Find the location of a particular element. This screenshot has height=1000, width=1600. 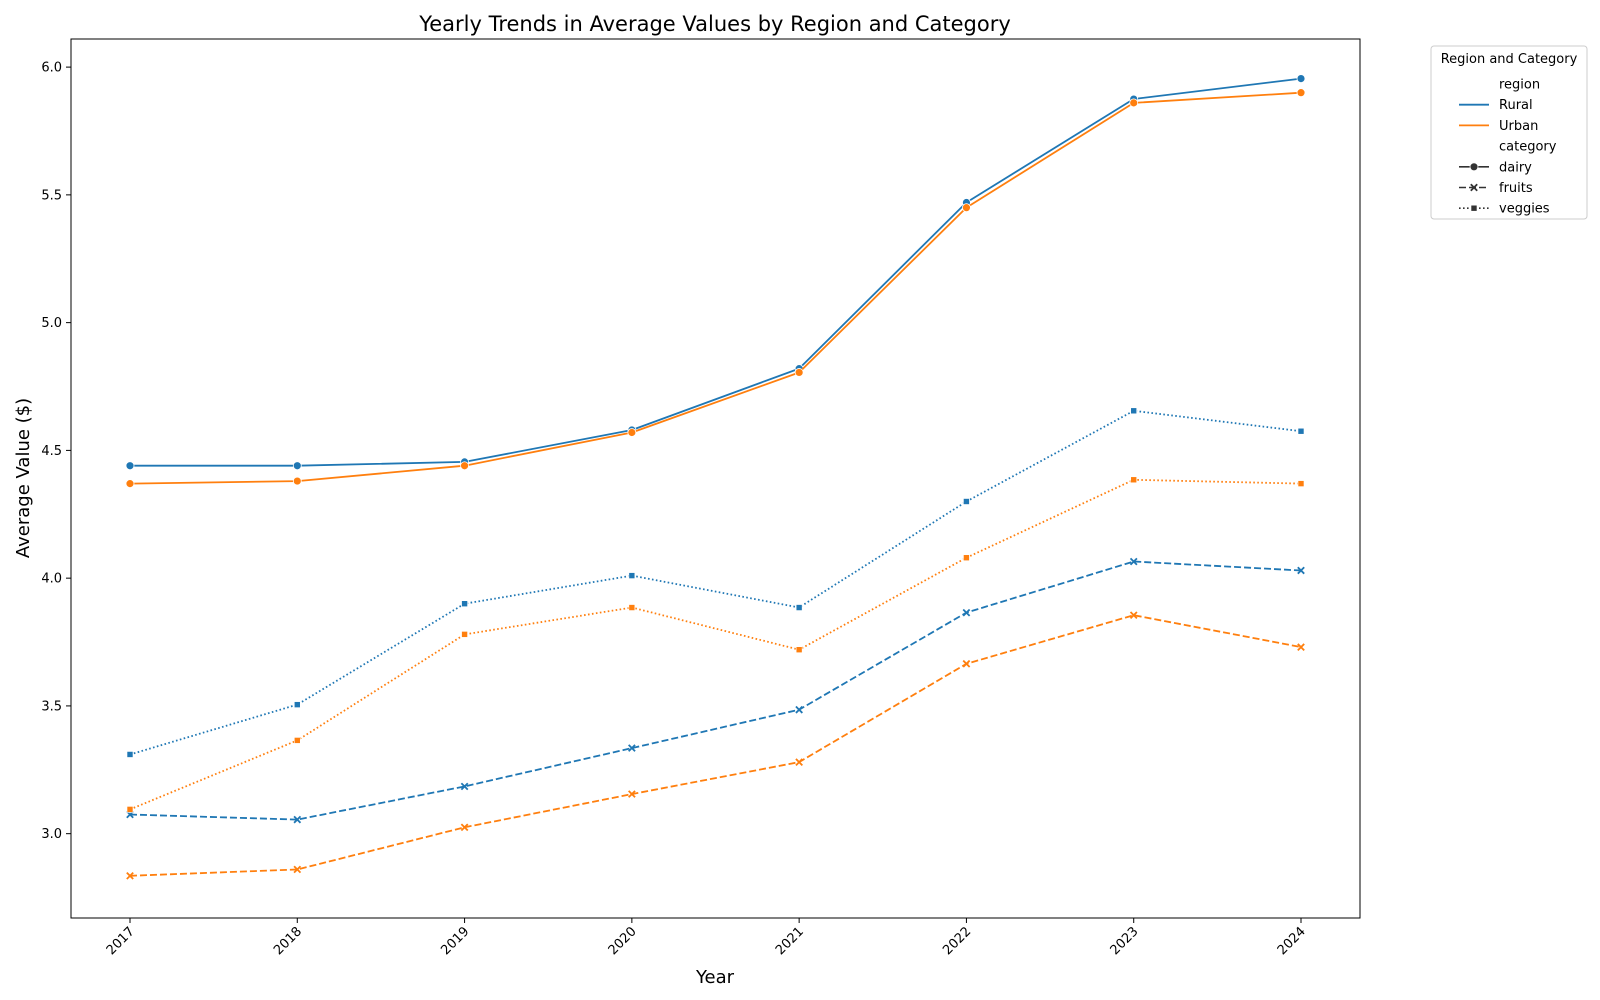

legend-header-region: region is located at coordinates (1519, 85).